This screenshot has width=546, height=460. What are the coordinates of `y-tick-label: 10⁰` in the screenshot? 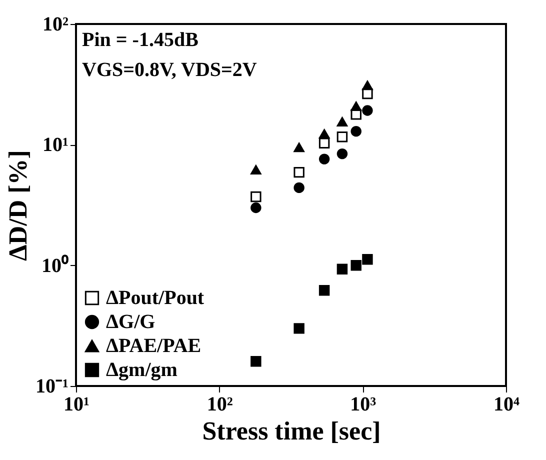 It's located at (55, 265).